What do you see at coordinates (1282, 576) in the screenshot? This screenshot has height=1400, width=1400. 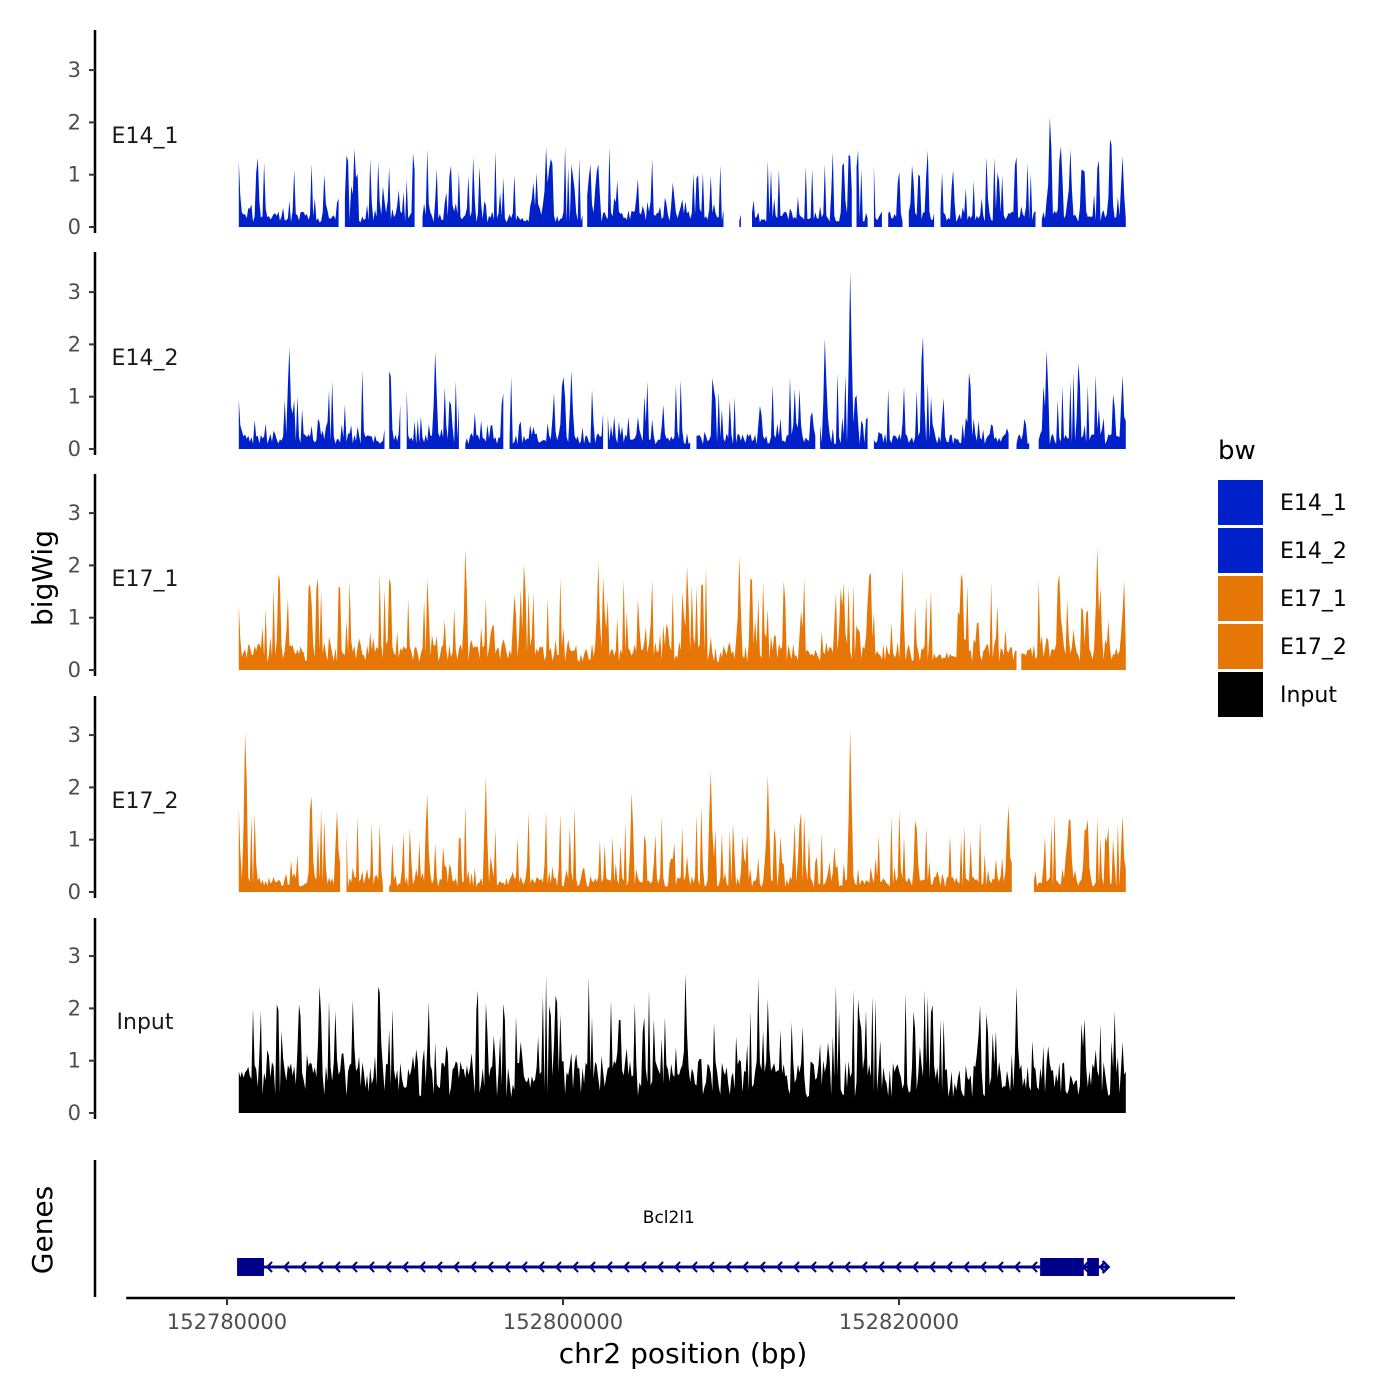 I see `legend: bw E14_1 E14_2 E17_1 E17_2 Input` at bounding box center [1282, 576].